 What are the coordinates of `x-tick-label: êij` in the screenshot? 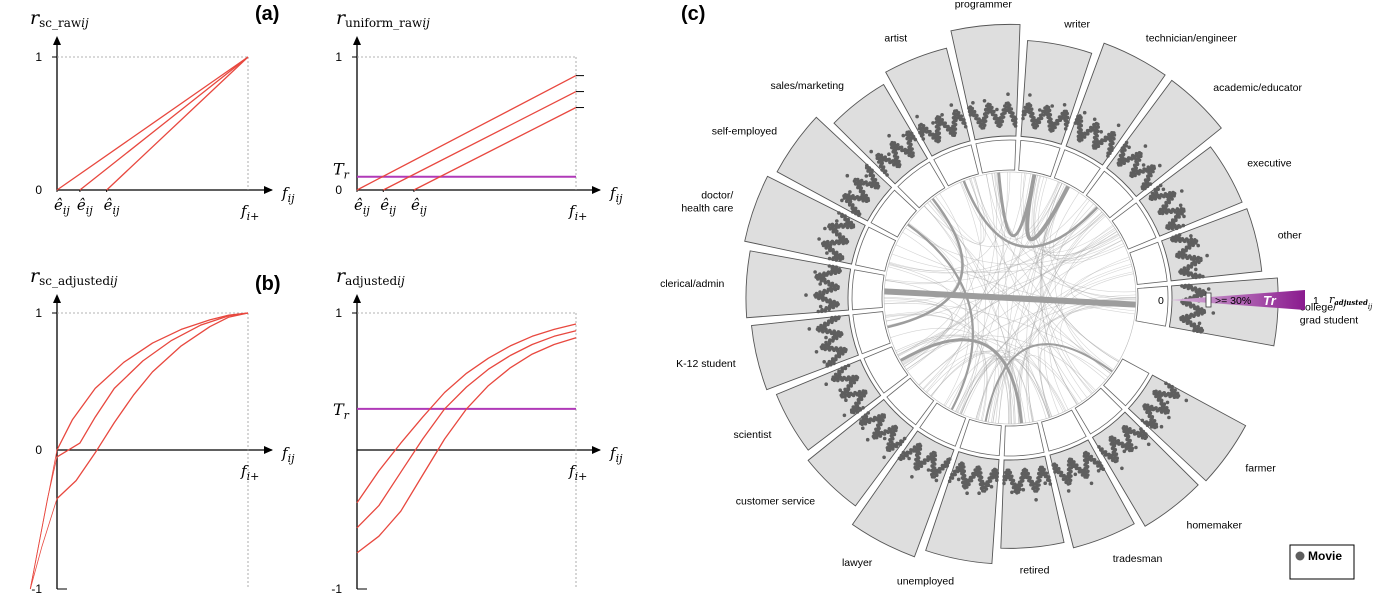 It's located at (388, 206).